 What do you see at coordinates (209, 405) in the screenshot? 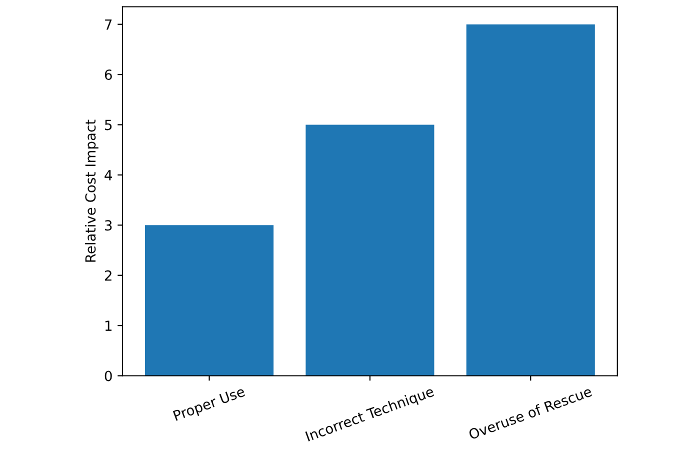
I see `x-tick-label: Proper Use` at bounding box center [209, 405].